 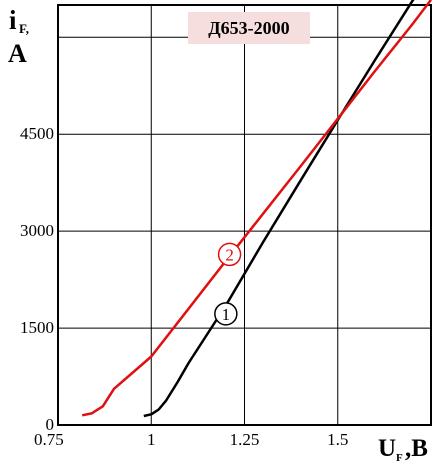 I want to click on series-marker-label: 2, so click(x=229, y=254).